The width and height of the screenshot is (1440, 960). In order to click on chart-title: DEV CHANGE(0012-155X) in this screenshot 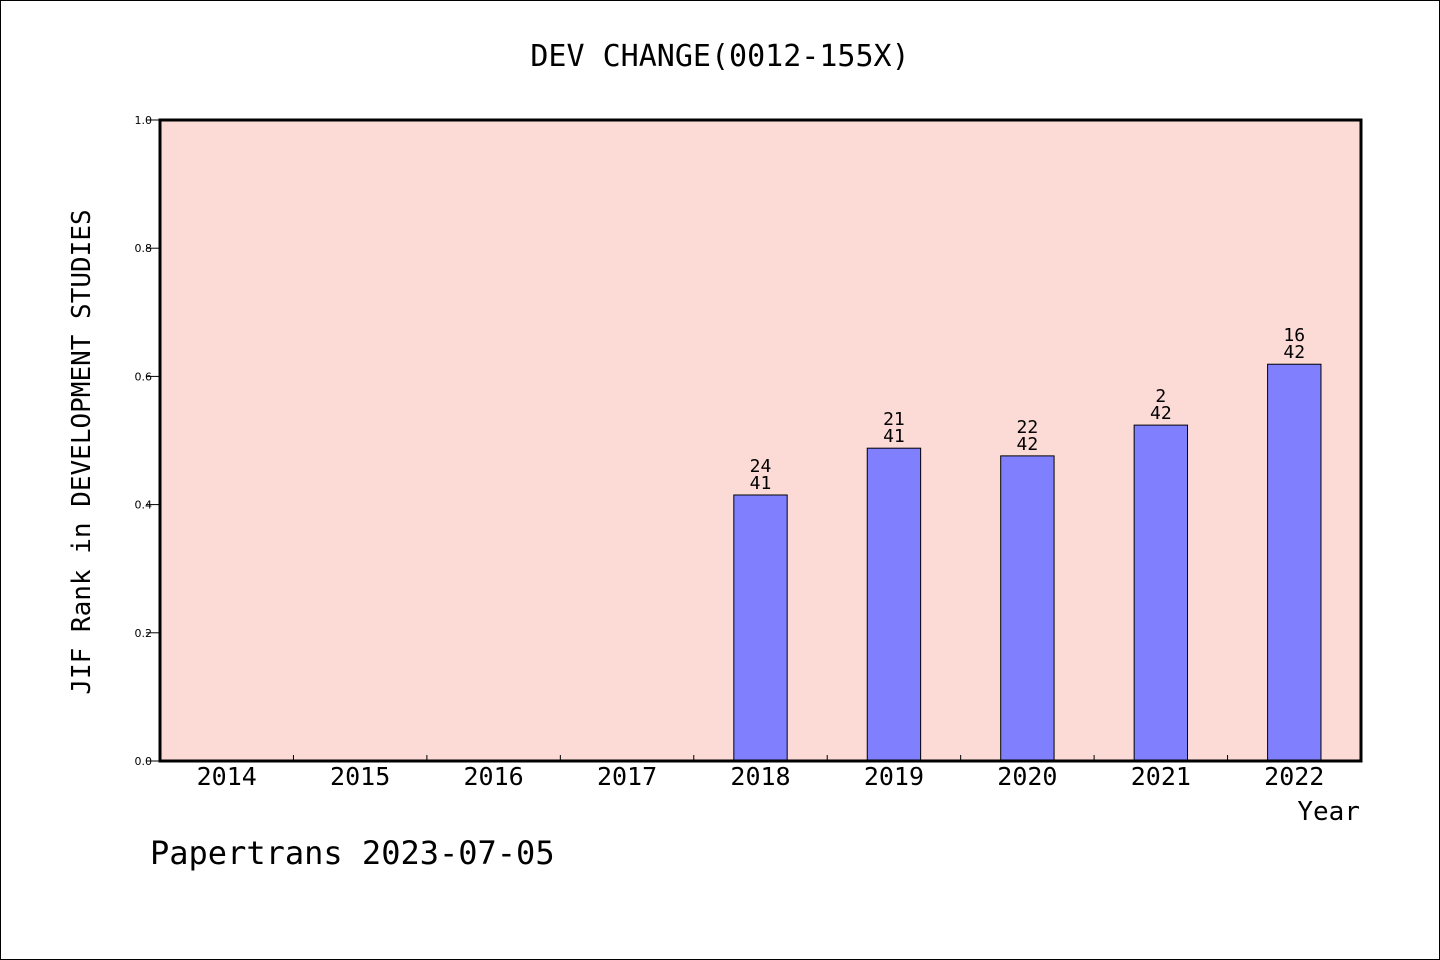, I will do `click(719, 56)`.